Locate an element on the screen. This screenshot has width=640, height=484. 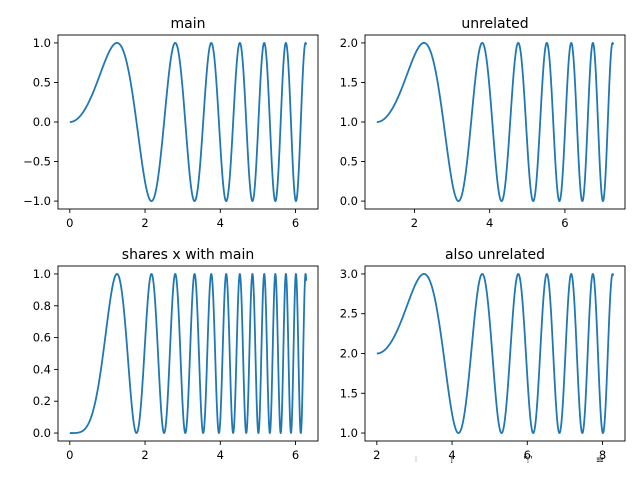
y-tick-label: 0.4 is located at coordinates (42, 369).